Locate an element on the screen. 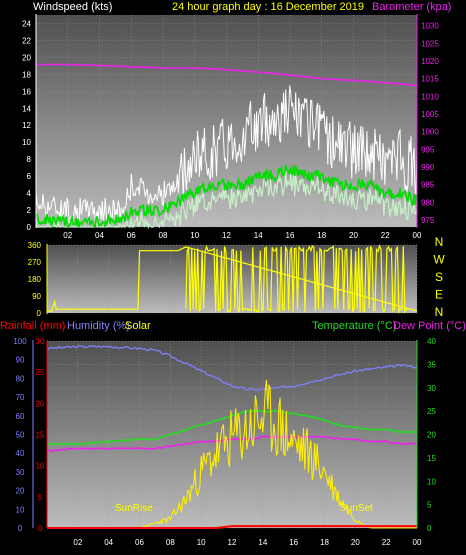 The height and width of the screenshot is (555, 466). climate-x-tick-labels: 02 04 06 08 10 12 14 16 18 20 22 00 is located at coordinates (247, 542).